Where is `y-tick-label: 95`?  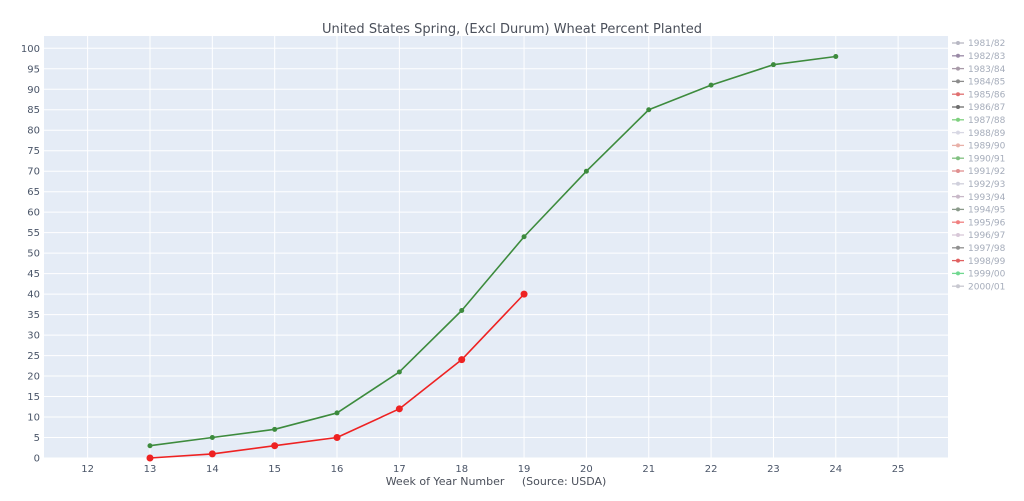 y-tick-label: 95 is located at coordinates (33, 69).